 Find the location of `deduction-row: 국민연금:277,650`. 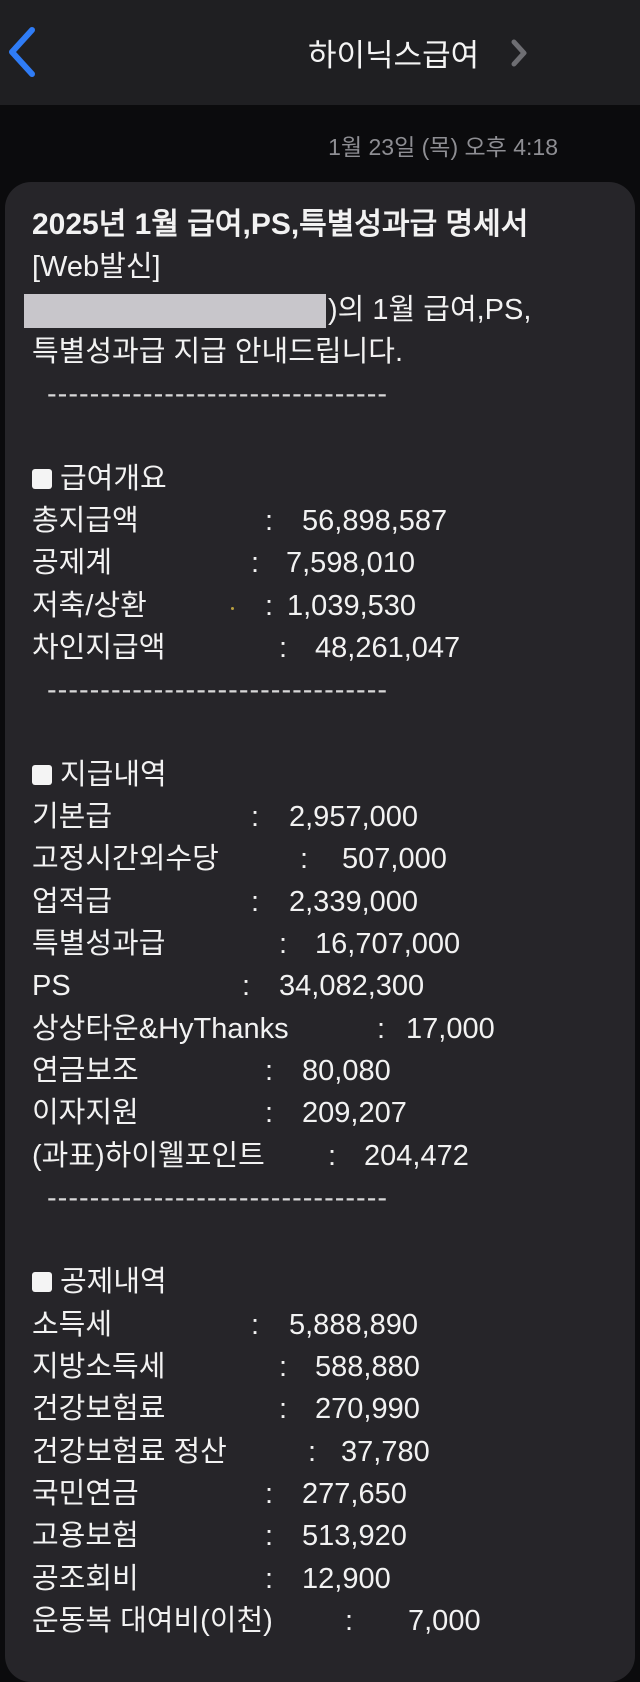

deduction-row: 국민연금:277,650 is located at coordinates (219, 1493).